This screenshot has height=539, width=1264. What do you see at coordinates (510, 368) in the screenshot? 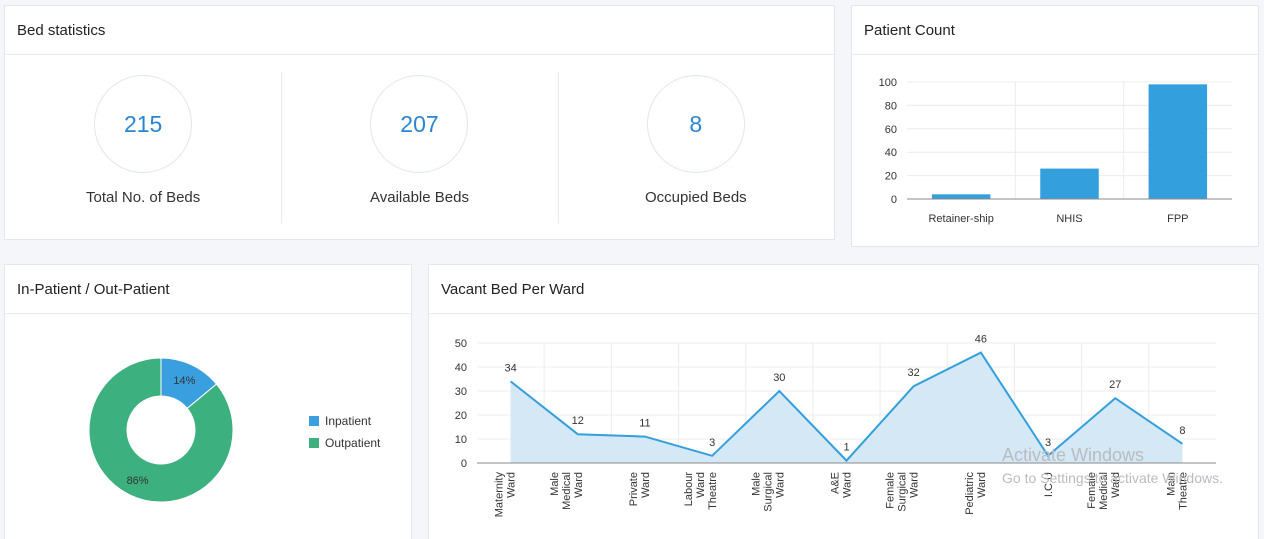
I see `data-label: 34` at bounding box center [510, 368].